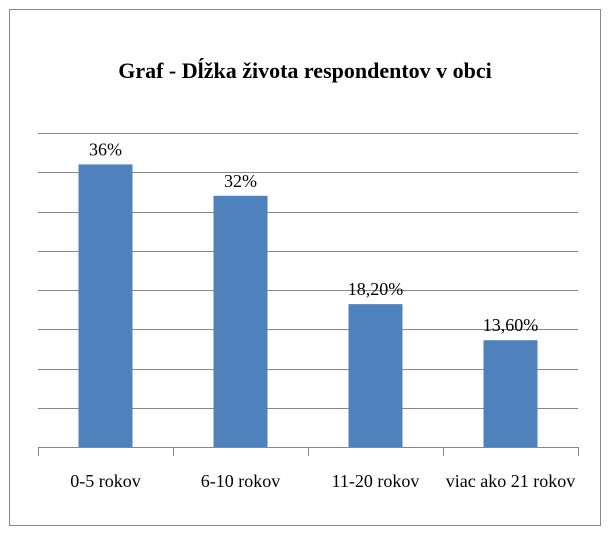 The height and width of the screenshot is (535, 610). Describe the element at coordinates (376, 289) in the screenshot. I see `data-label: 18,20%` at that location.